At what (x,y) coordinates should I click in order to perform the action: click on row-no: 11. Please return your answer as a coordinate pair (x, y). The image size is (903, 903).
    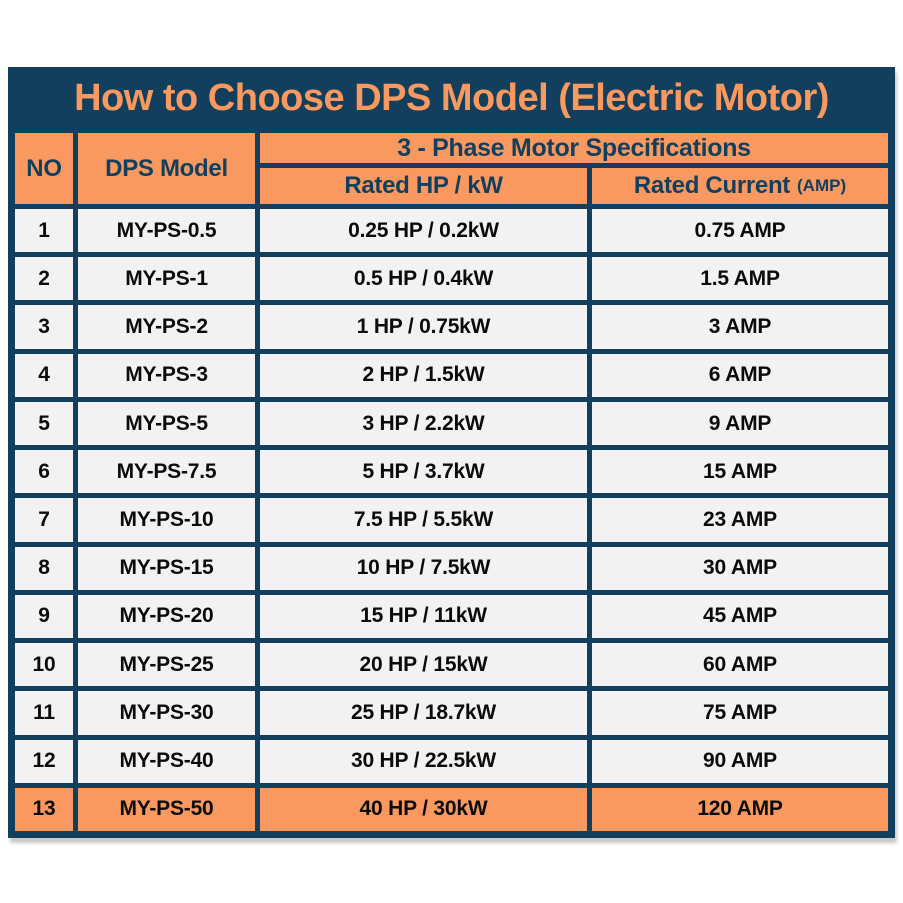
    Looking at the image, I should click on (44, 713).